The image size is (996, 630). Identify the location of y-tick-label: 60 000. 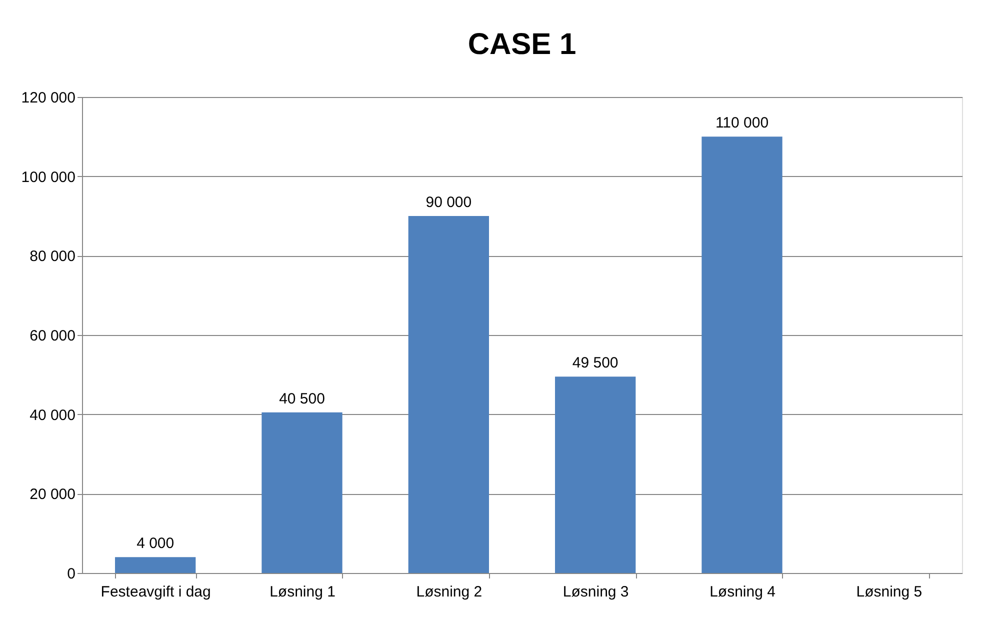
(53, 336).